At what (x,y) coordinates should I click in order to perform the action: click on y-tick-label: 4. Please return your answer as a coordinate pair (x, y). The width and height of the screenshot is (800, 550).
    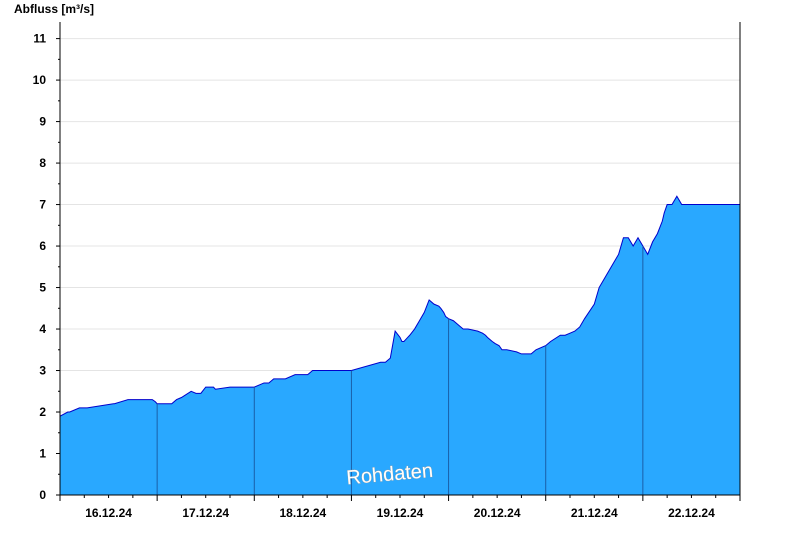
    Looking at the image, I should click on (42, 329).